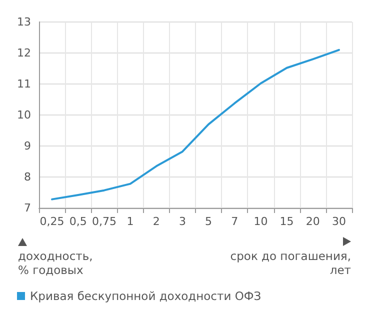  What do you see at coordinates (24, 53) in the screenshot?
I see `y-tick-label: 12` at bounding box center [24, 53].